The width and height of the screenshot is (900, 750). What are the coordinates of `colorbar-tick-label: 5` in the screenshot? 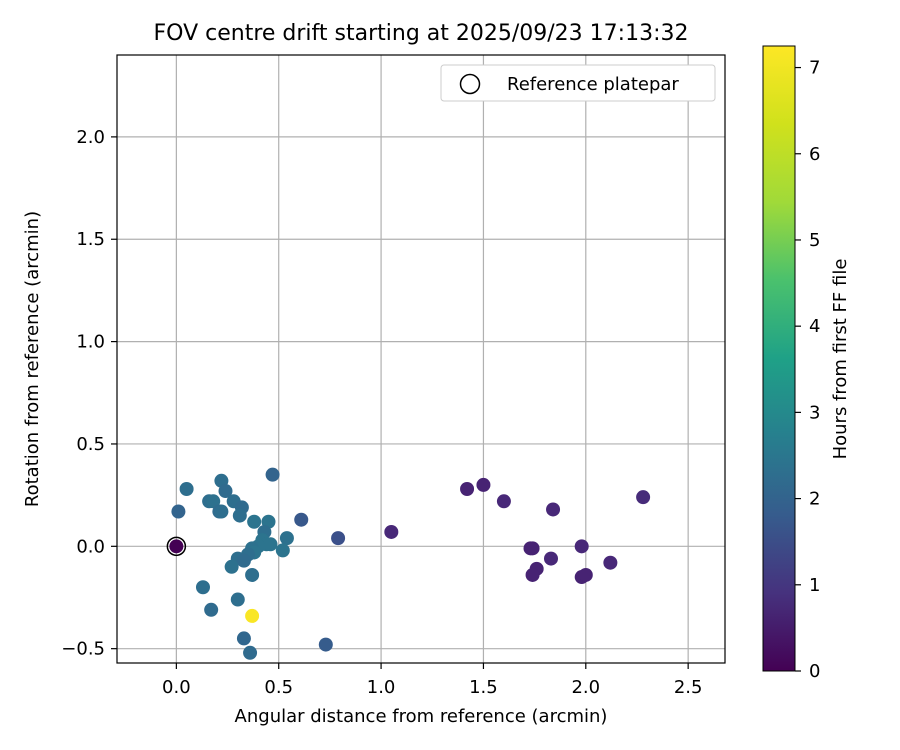 It's located at (814, 240).